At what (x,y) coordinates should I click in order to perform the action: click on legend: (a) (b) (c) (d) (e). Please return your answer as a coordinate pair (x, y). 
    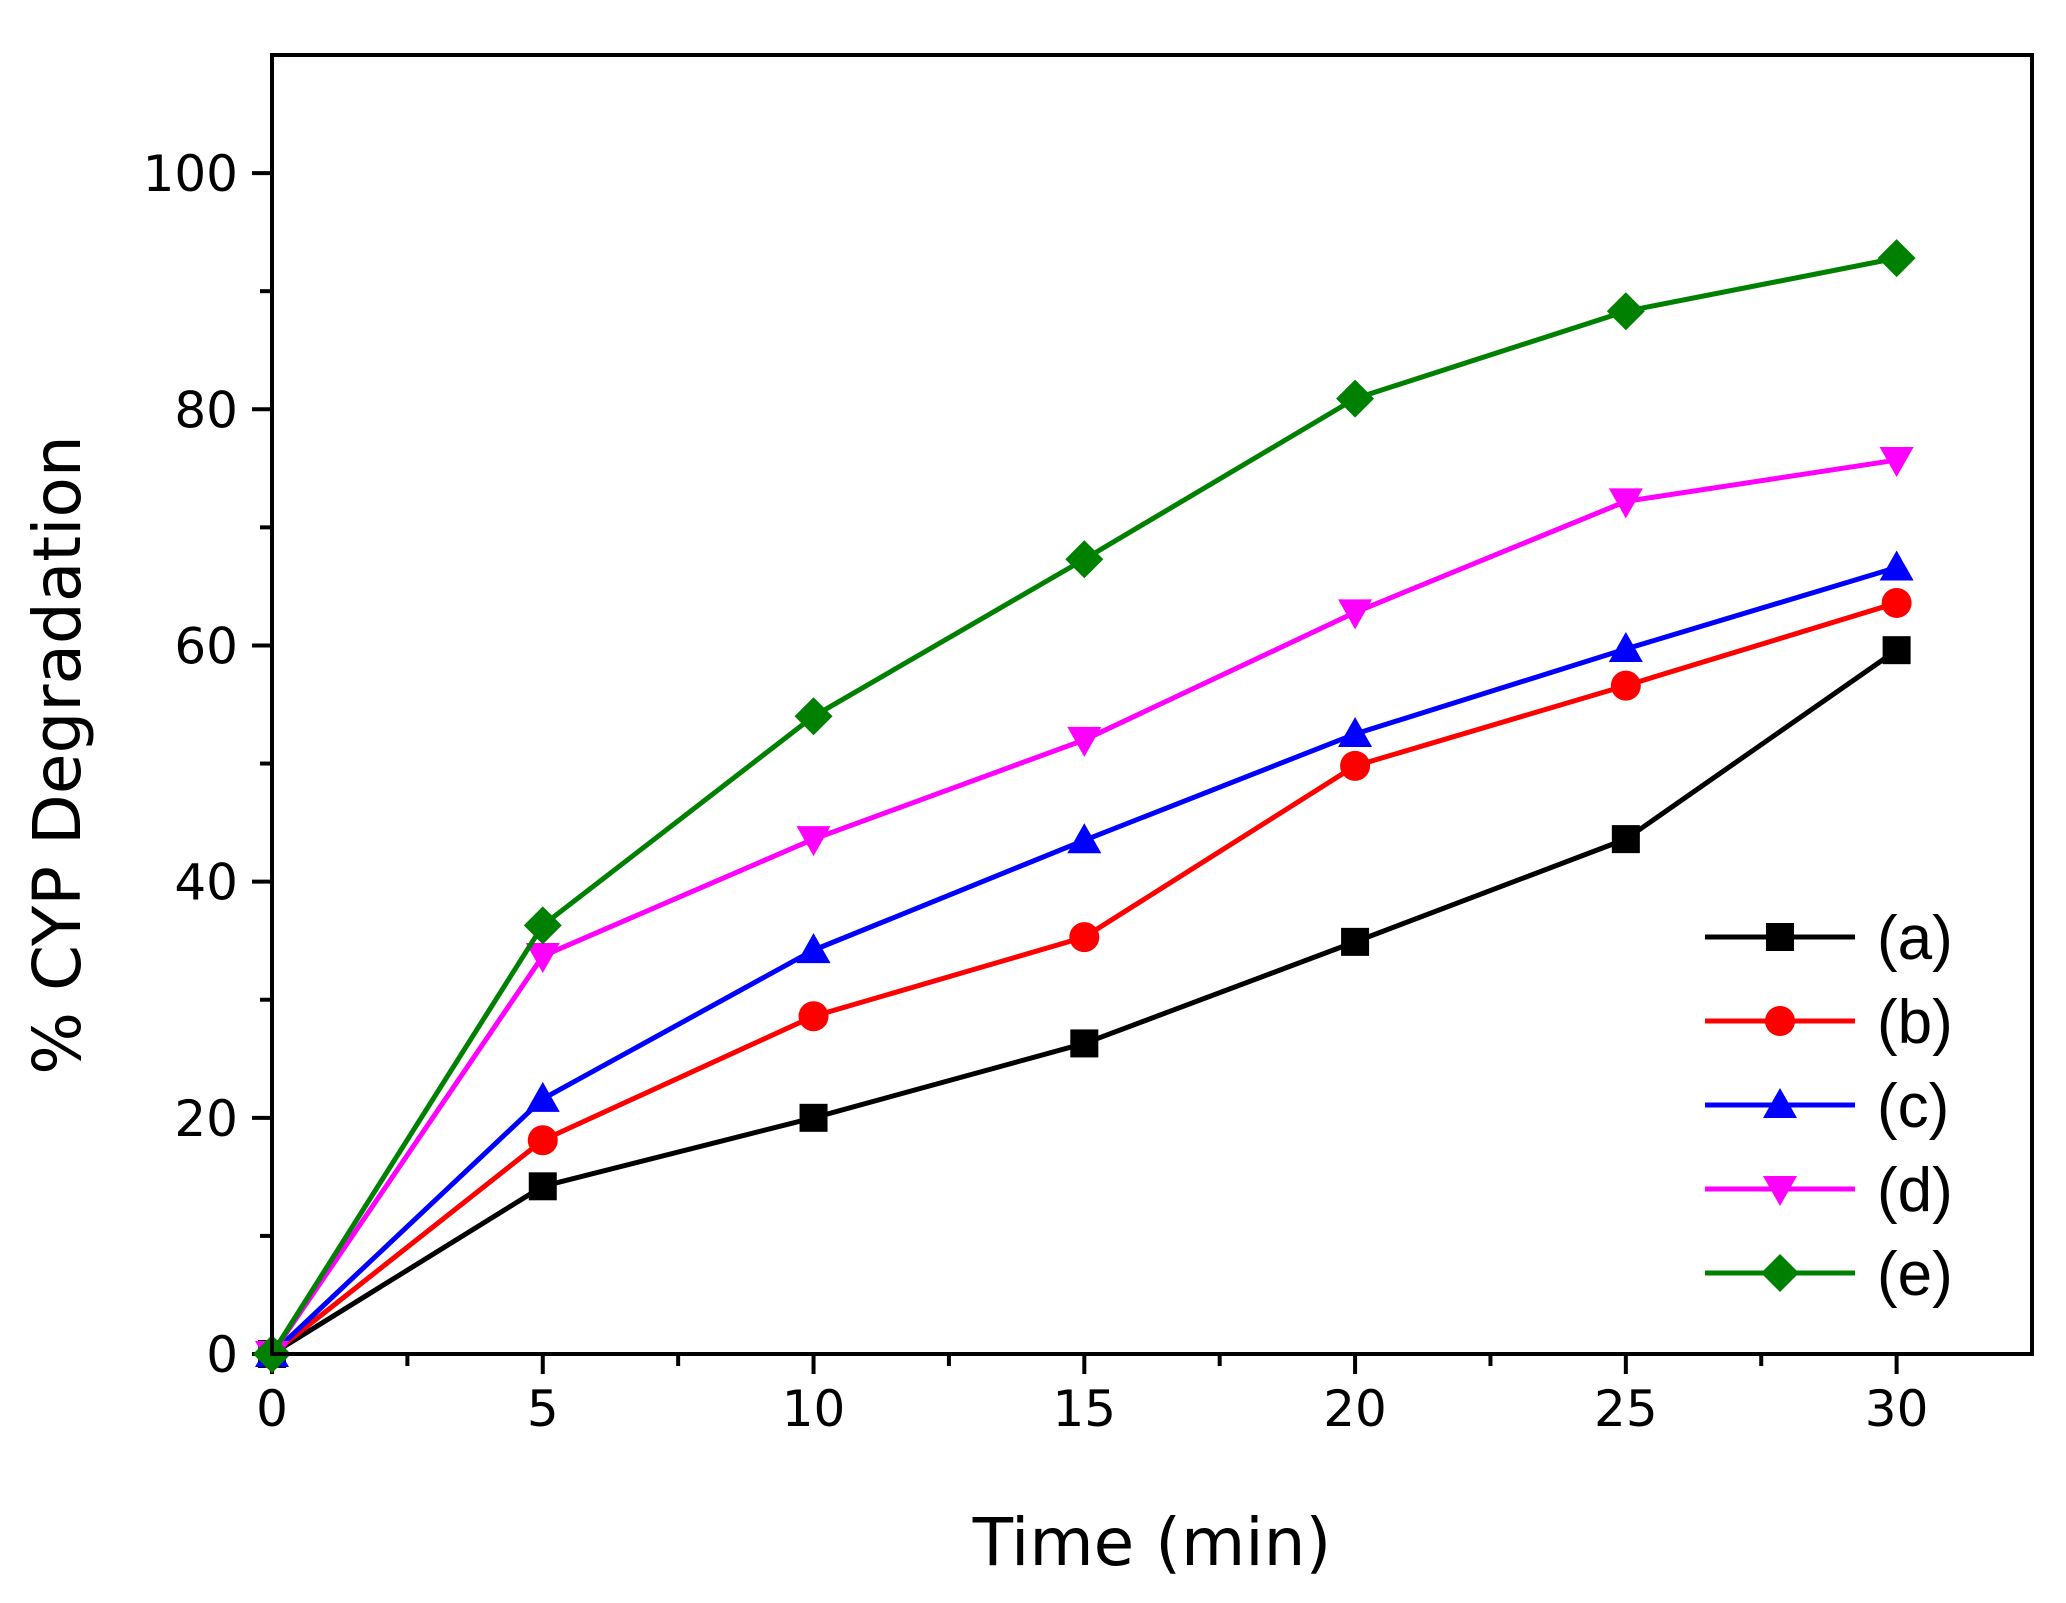
    Looking at the image, I should click on (1829, 1106).